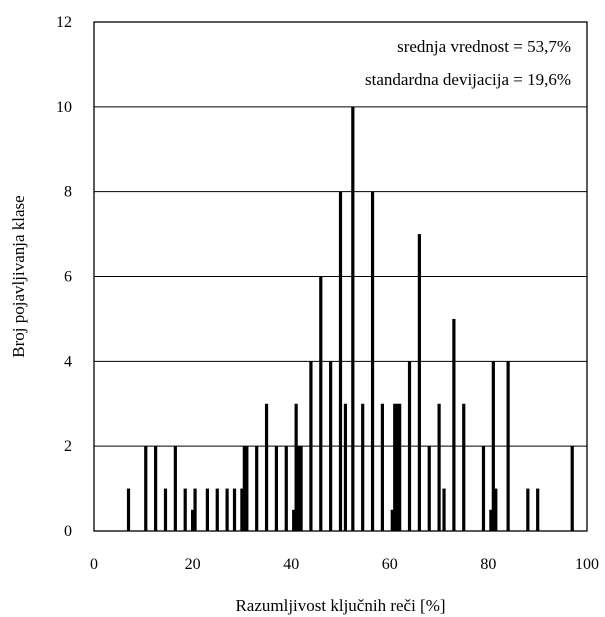 The width and height of the screenshot is (605, 617). What do you see at coordinates (68, 277) in the screenshot?
I see `y-tick-label: 6` at bounding box center [68, 277].